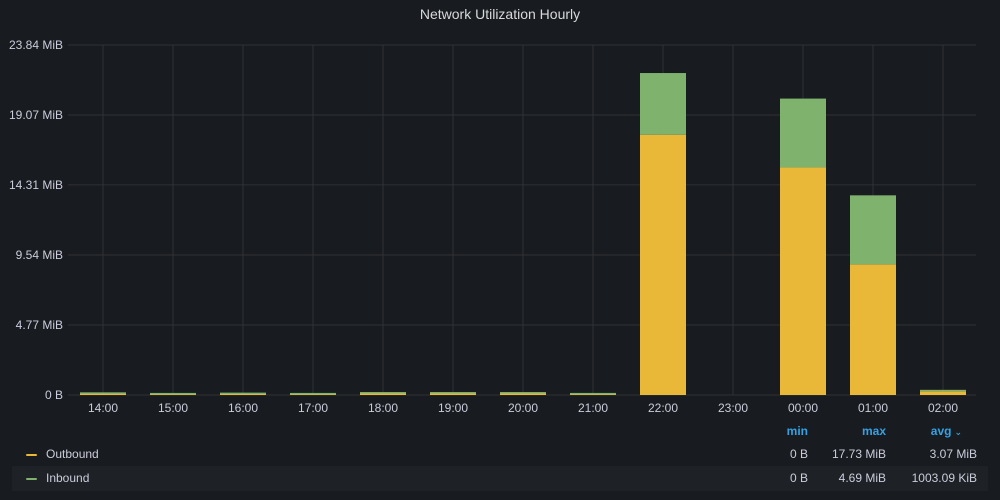  I want to click on legend-header-avg: avg ⌄, so click(931, 432).